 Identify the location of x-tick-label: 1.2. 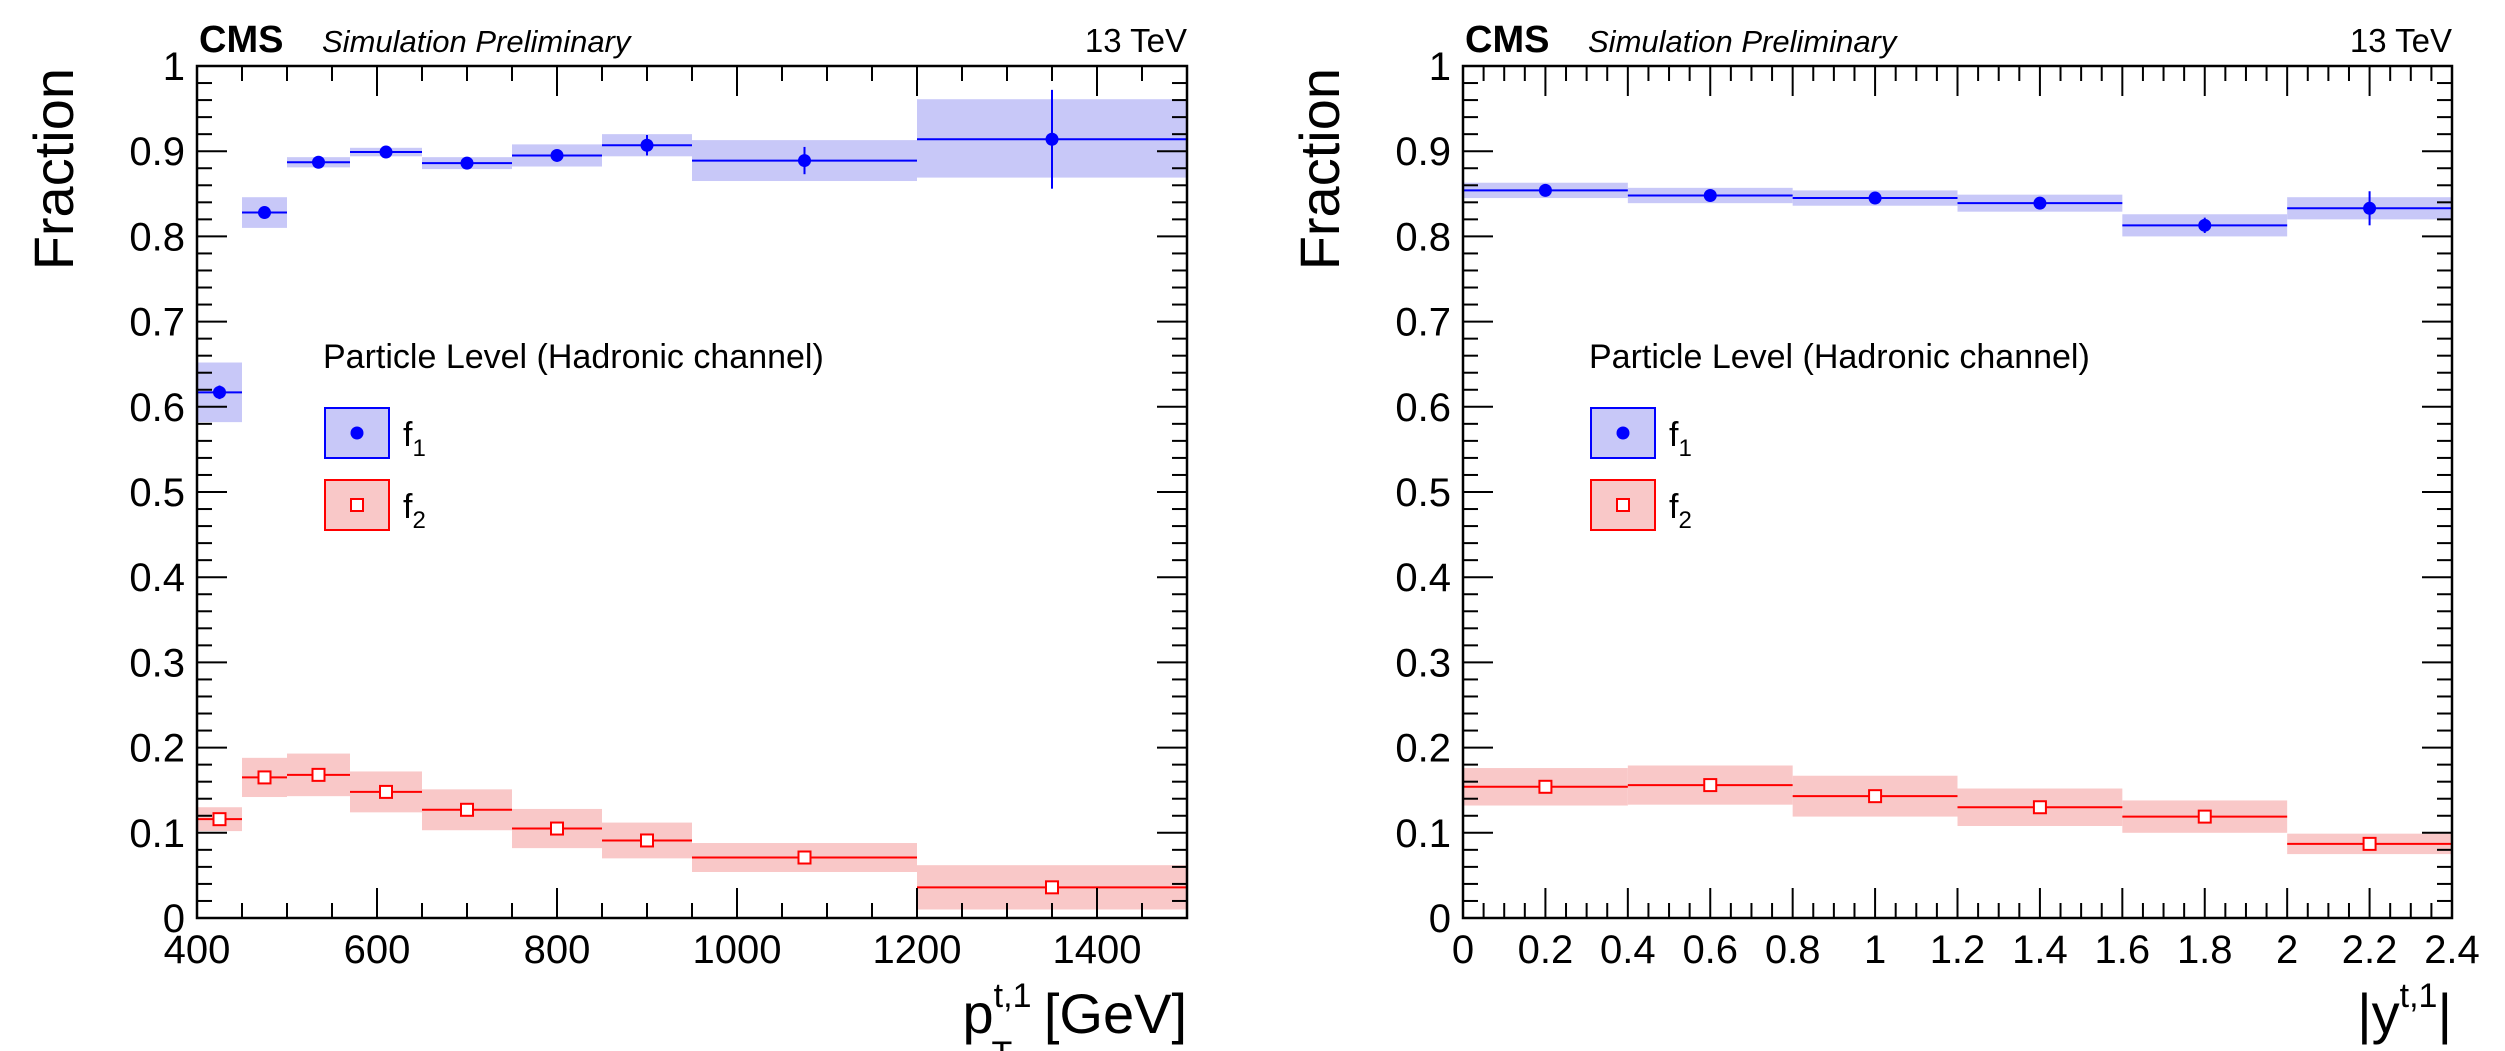
(1958, 950).